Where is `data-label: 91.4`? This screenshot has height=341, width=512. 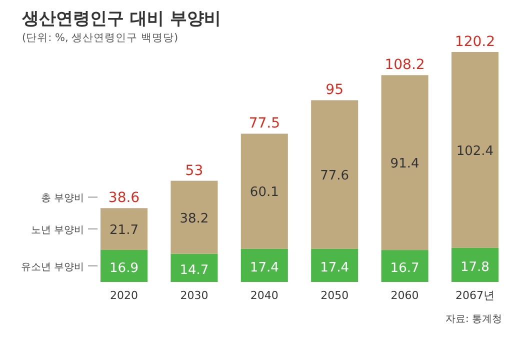 data-label: 91.4 is located at coordinates (405, 164).